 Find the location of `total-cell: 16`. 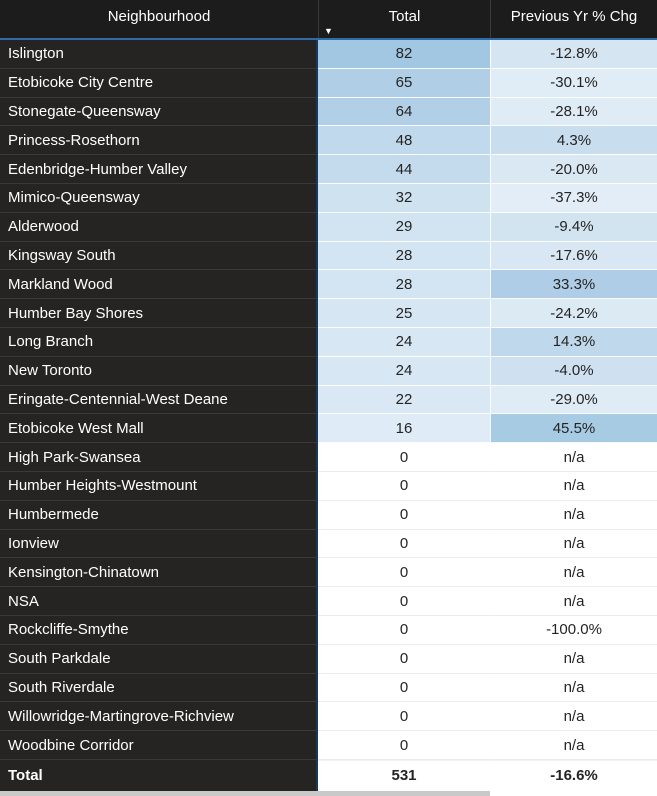

total-cell: 16 is located at coordinates (404, 429).